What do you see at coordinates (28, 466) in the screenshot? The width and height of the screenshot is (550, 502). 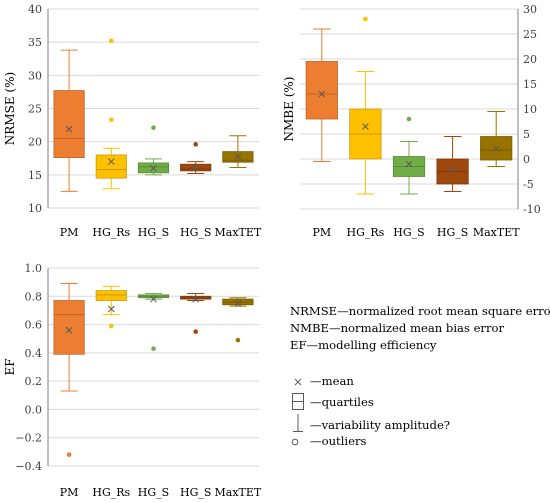 I see `y-tick-label: −0.4` at bounding box center [28, 466].